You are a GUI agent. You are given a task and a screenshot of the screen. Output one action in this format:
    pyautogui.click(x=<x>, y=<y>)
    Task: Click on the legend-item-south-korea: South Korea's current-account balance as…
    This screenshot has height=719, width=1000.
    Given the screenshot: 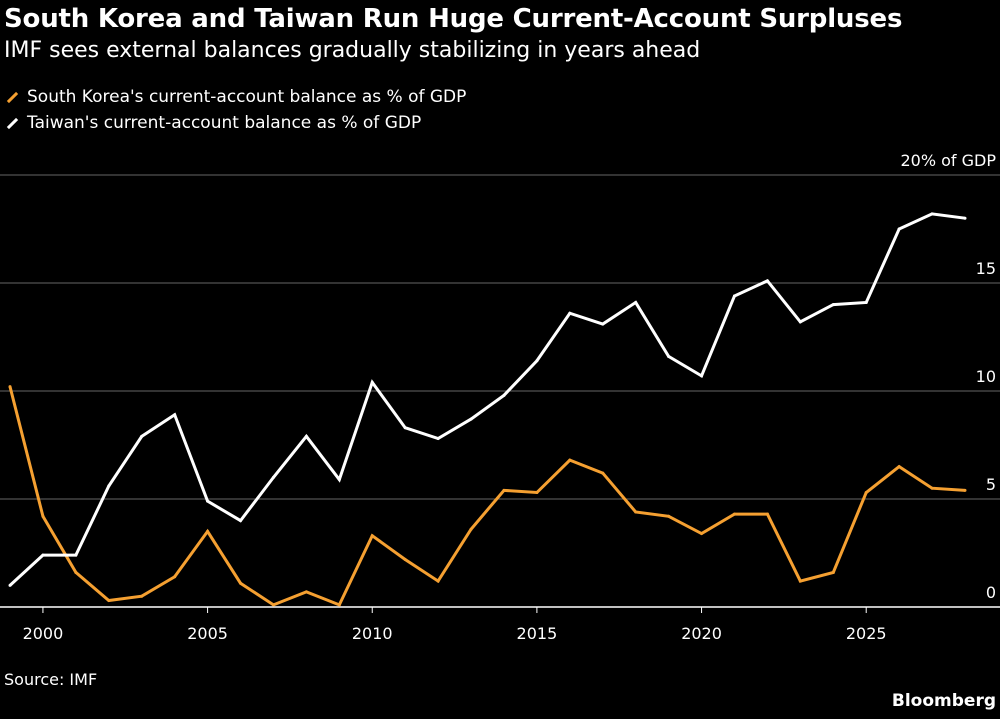 What is the action you would take?
    pyautogui.click(x=235, y=97)
    